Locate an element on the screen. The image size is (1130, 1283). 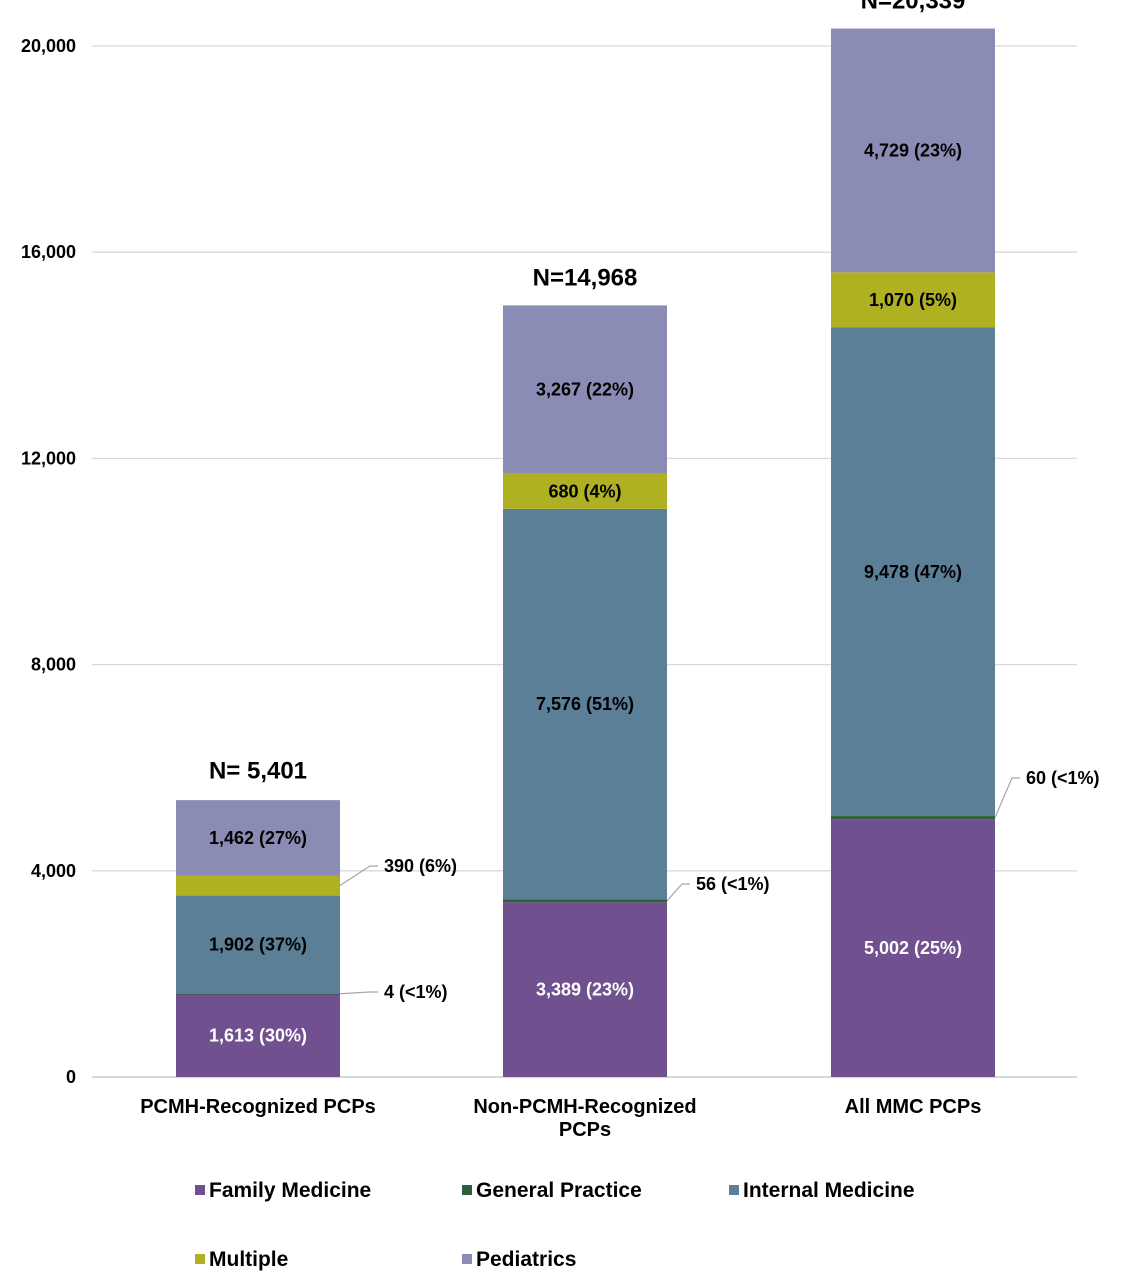
total-label: N=20,339 is located at coordinates (913, 7).